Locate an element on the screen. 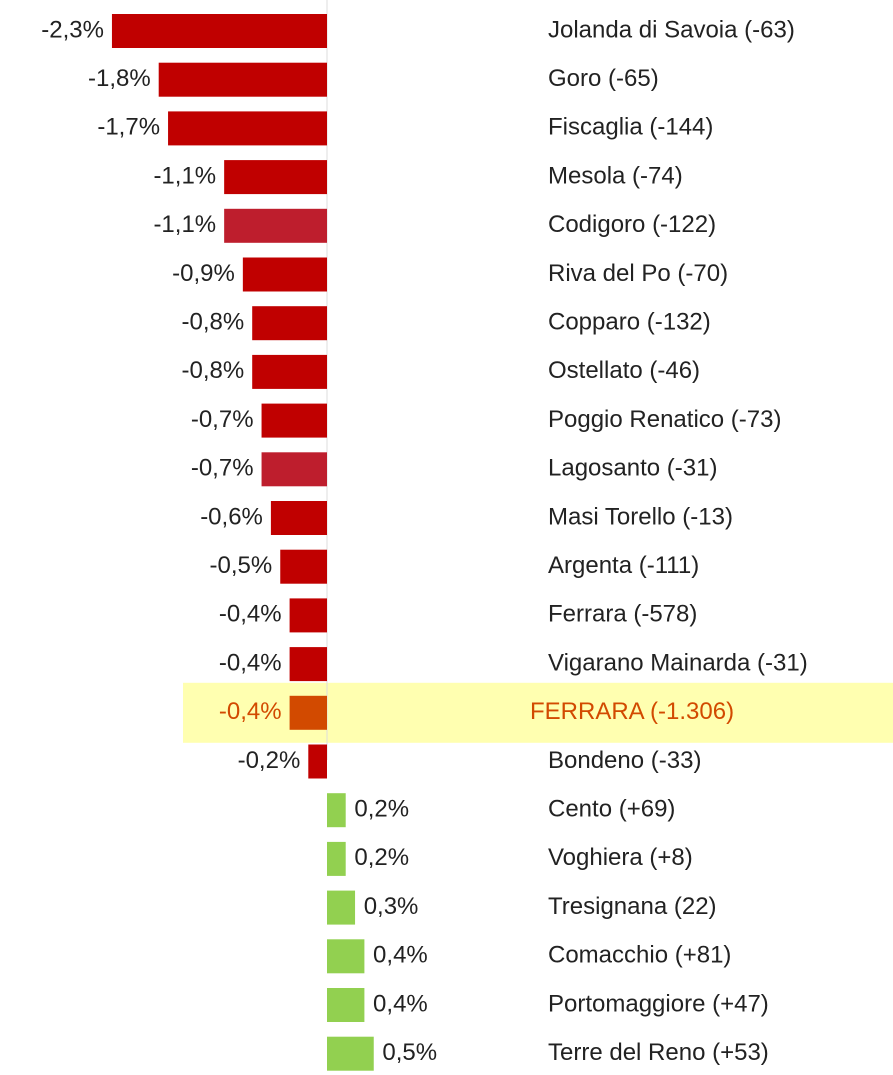  value-label: 0,3% is located at coordinates (391, 906).